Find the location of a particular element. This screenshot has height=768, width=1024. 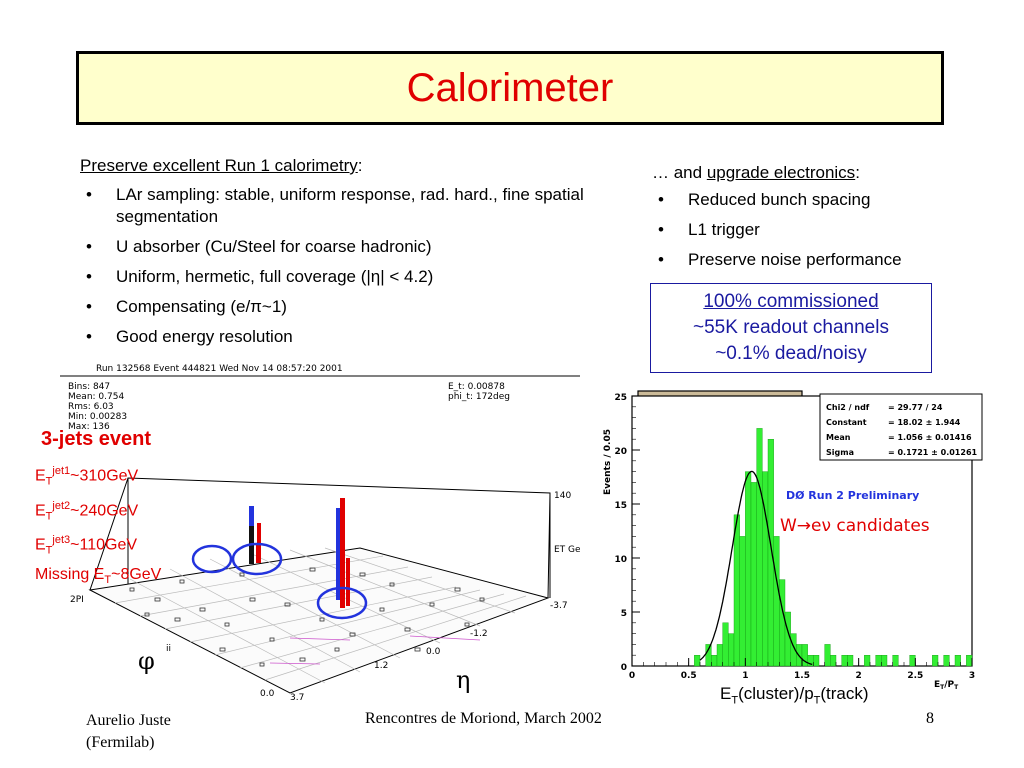

title-banner: Calorimeter is located at coordinates (510, 88).